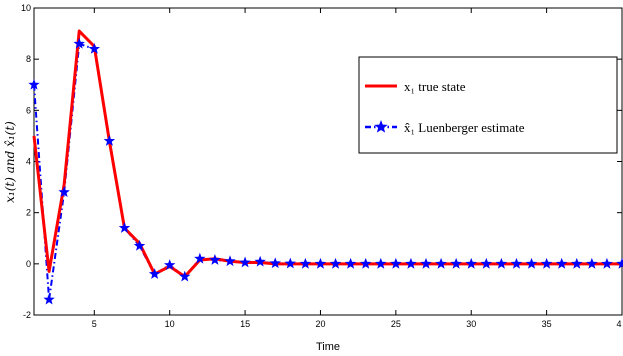  I want to click on legend-label-true-state: x₁ true state, so click(435, 86).